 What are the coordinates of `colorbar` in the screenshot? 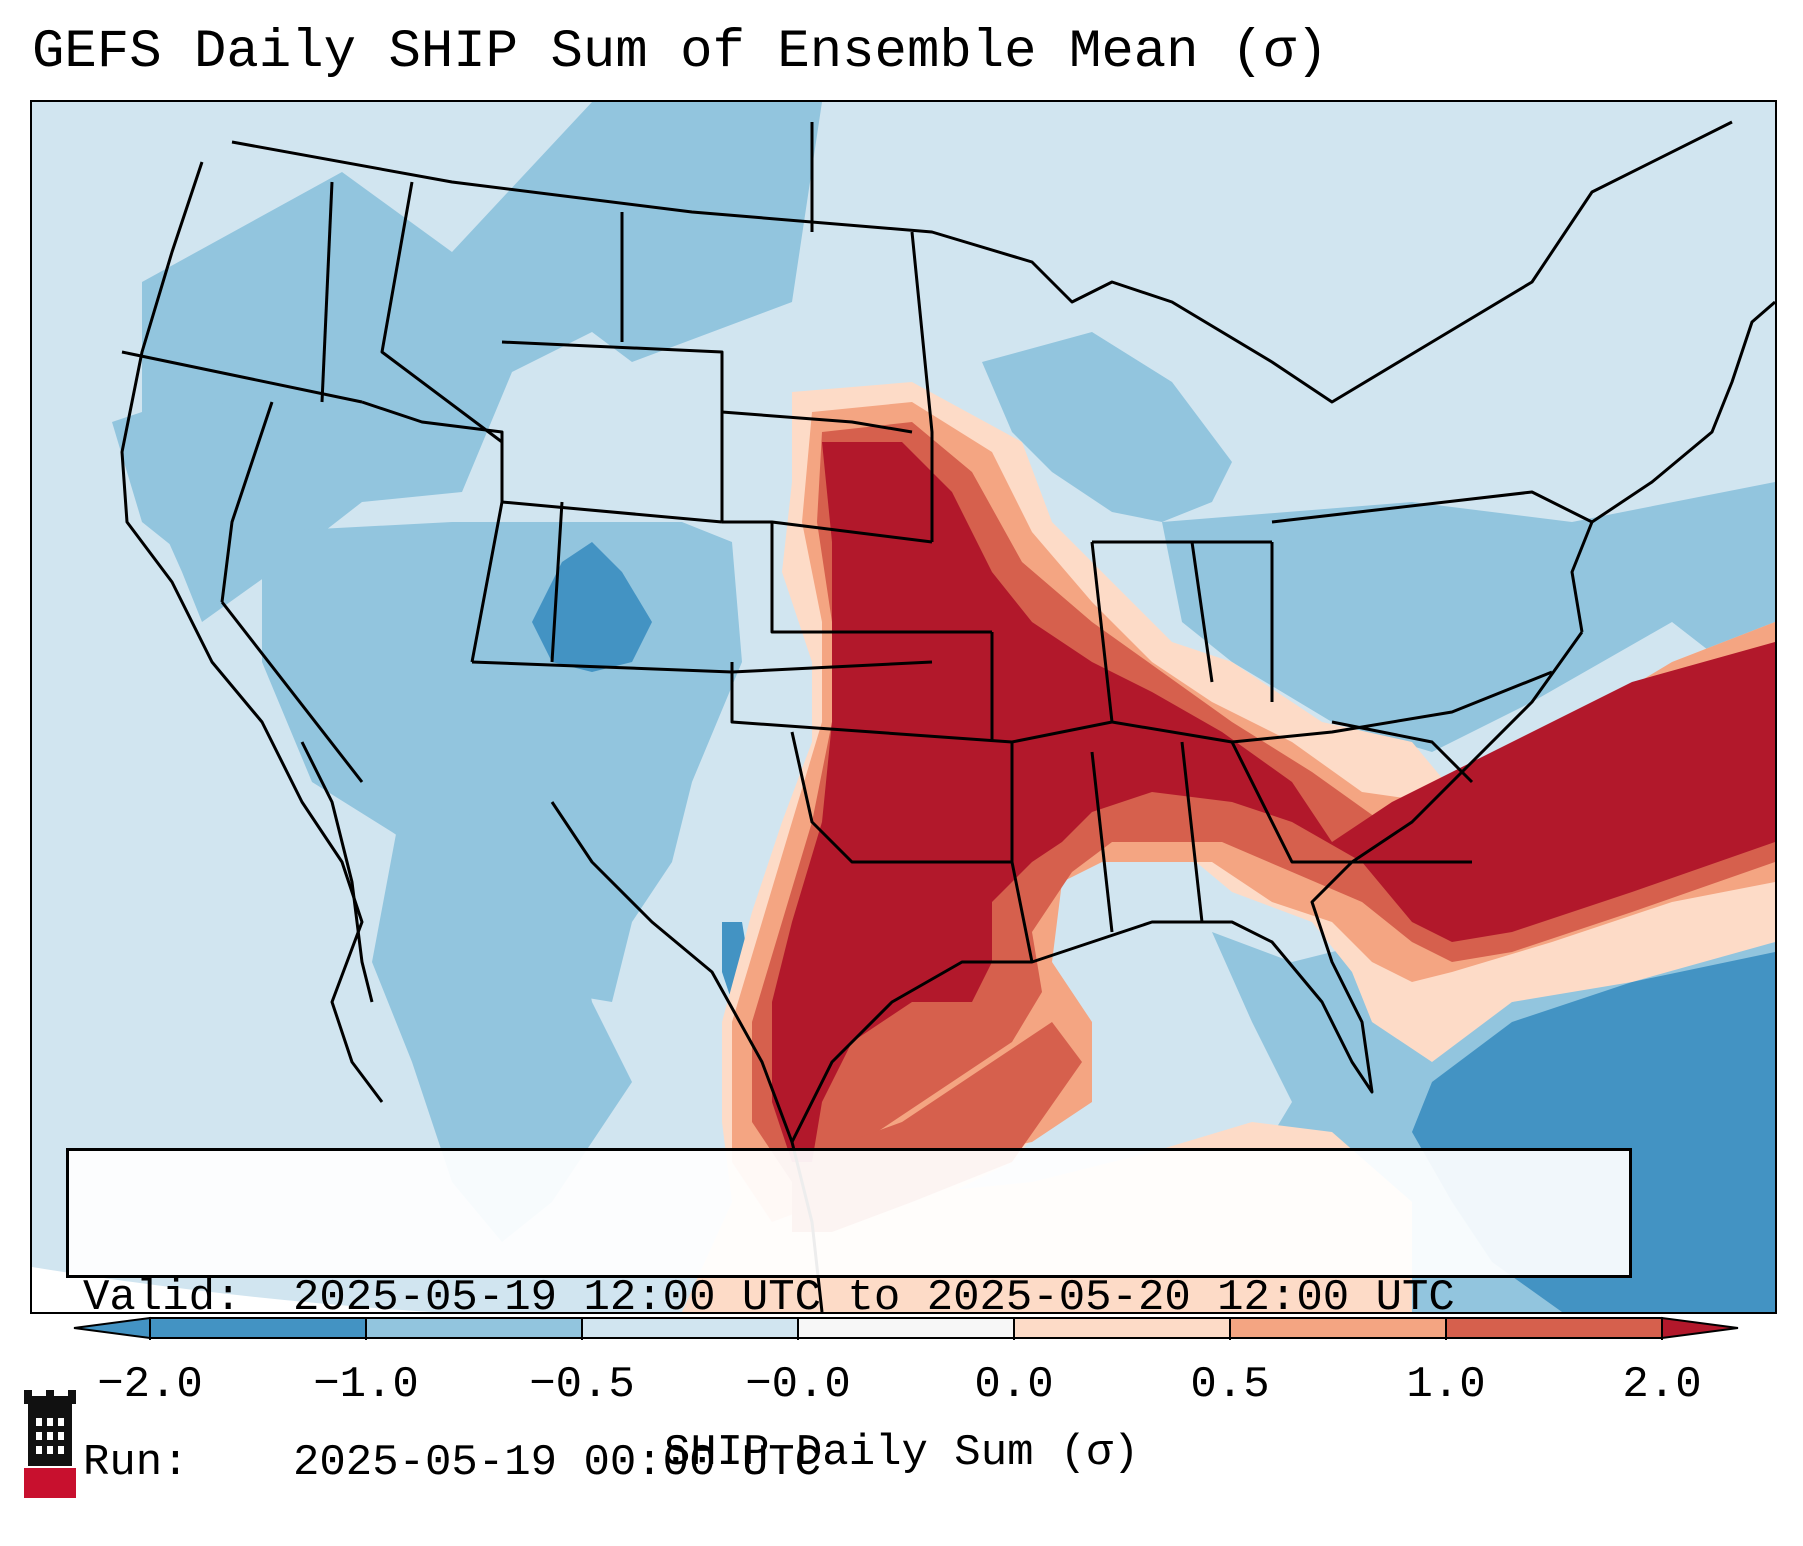 It's located at (906, 1328).